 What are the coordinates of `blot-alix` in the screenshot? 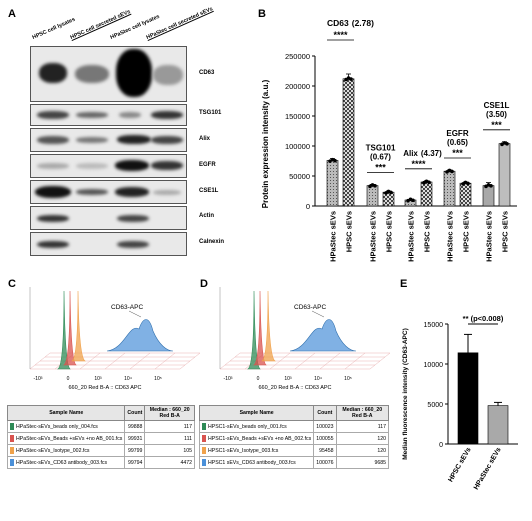 It's located at (108, 140).